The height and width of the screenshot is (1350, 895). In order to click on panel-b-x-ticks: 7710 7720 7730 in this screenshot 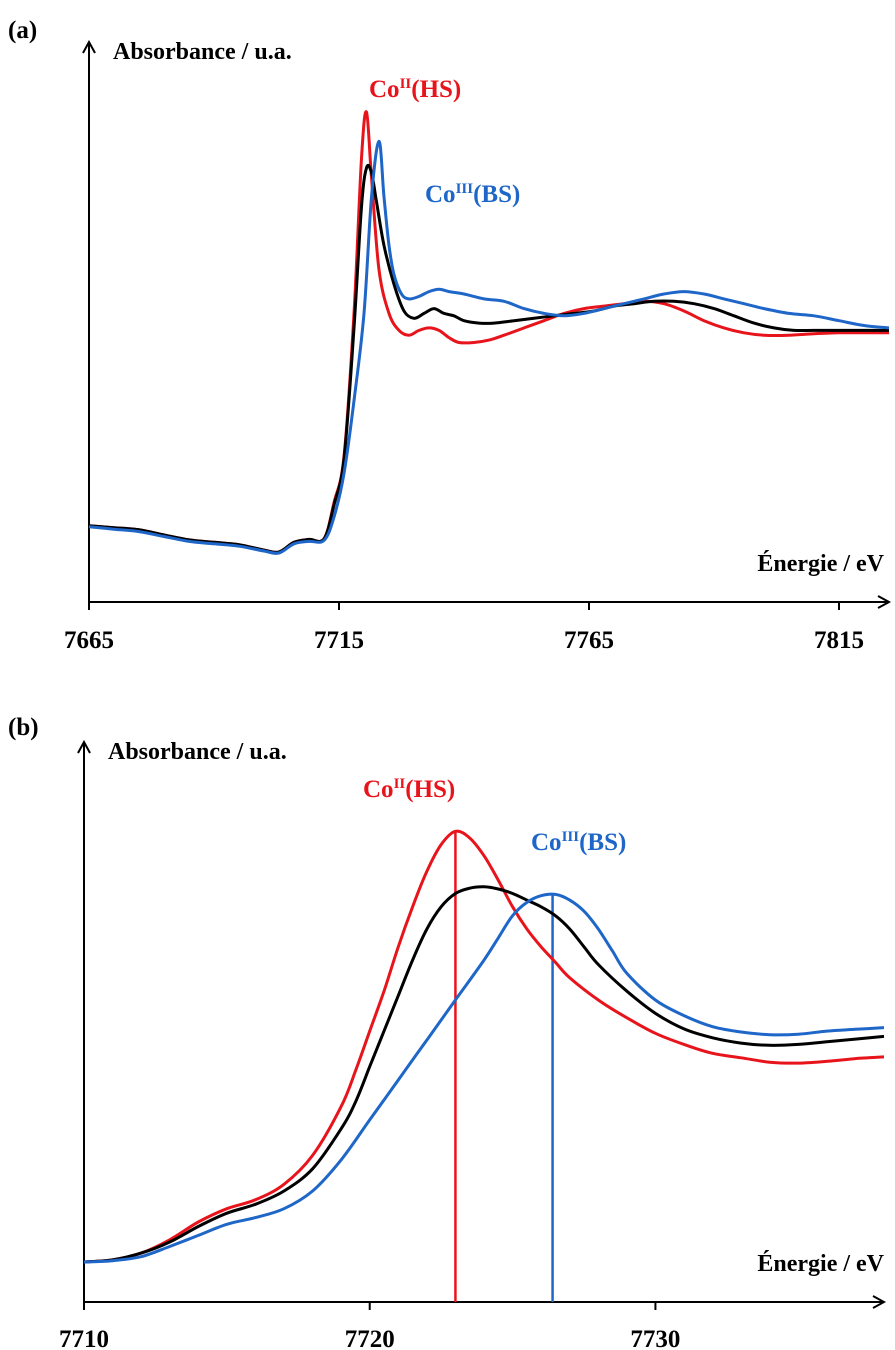, I will do `click(369, 1326)`.